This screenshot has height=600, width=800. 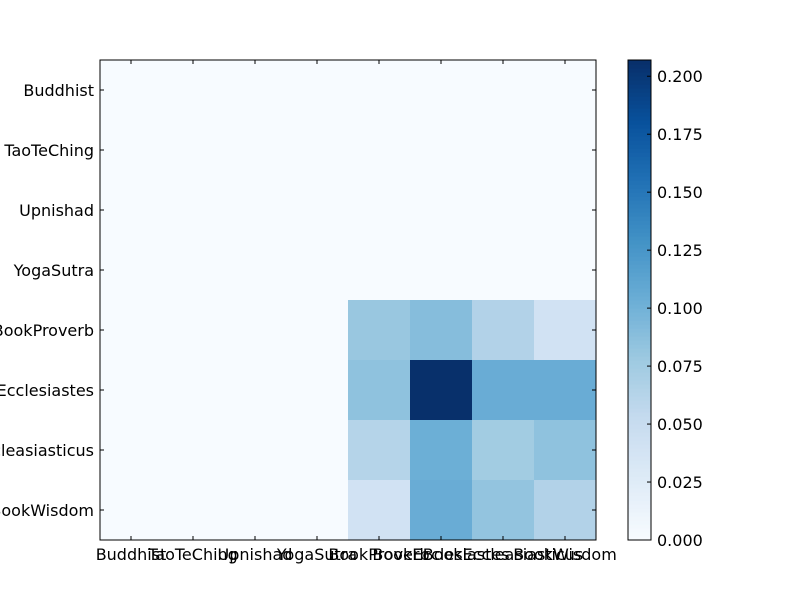 What do you see at coordinates (316, 554) in the screenshot?
I see `x-tick-label: YogaSutra` at bounding box center [316, 554].